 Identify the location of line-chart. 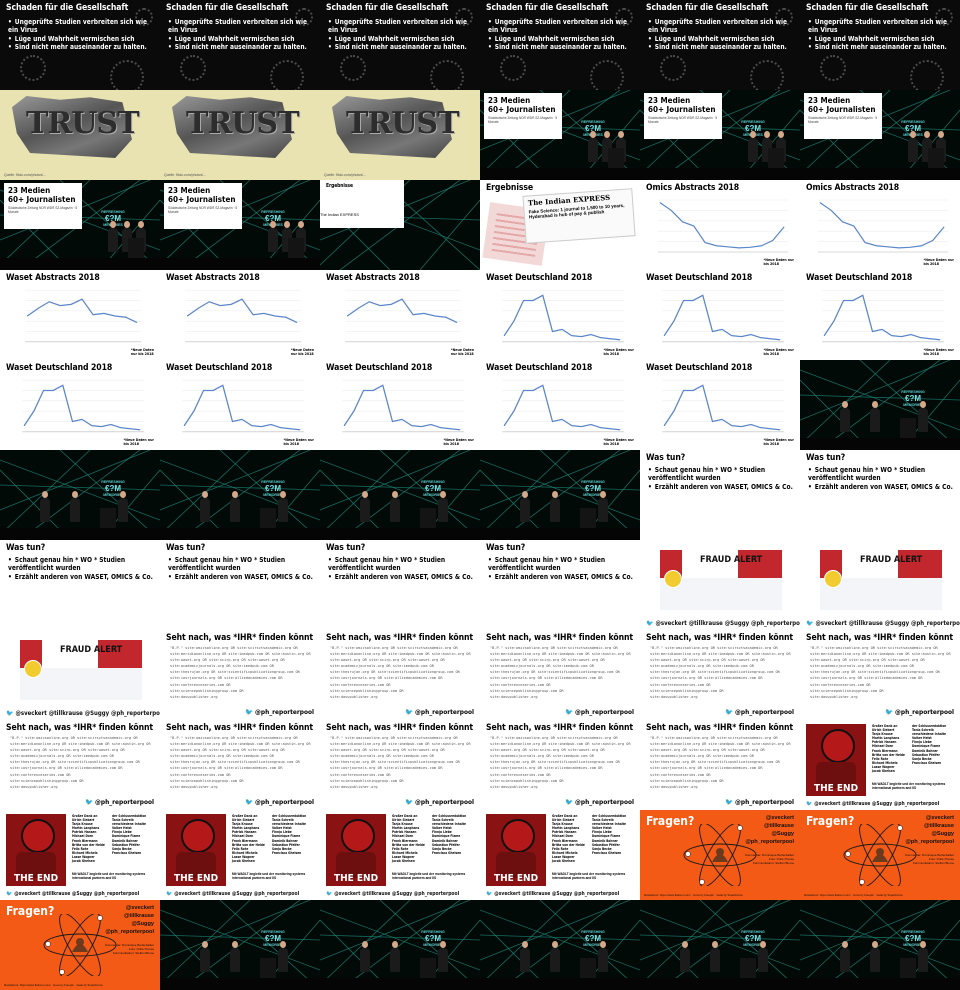
(563, 406).